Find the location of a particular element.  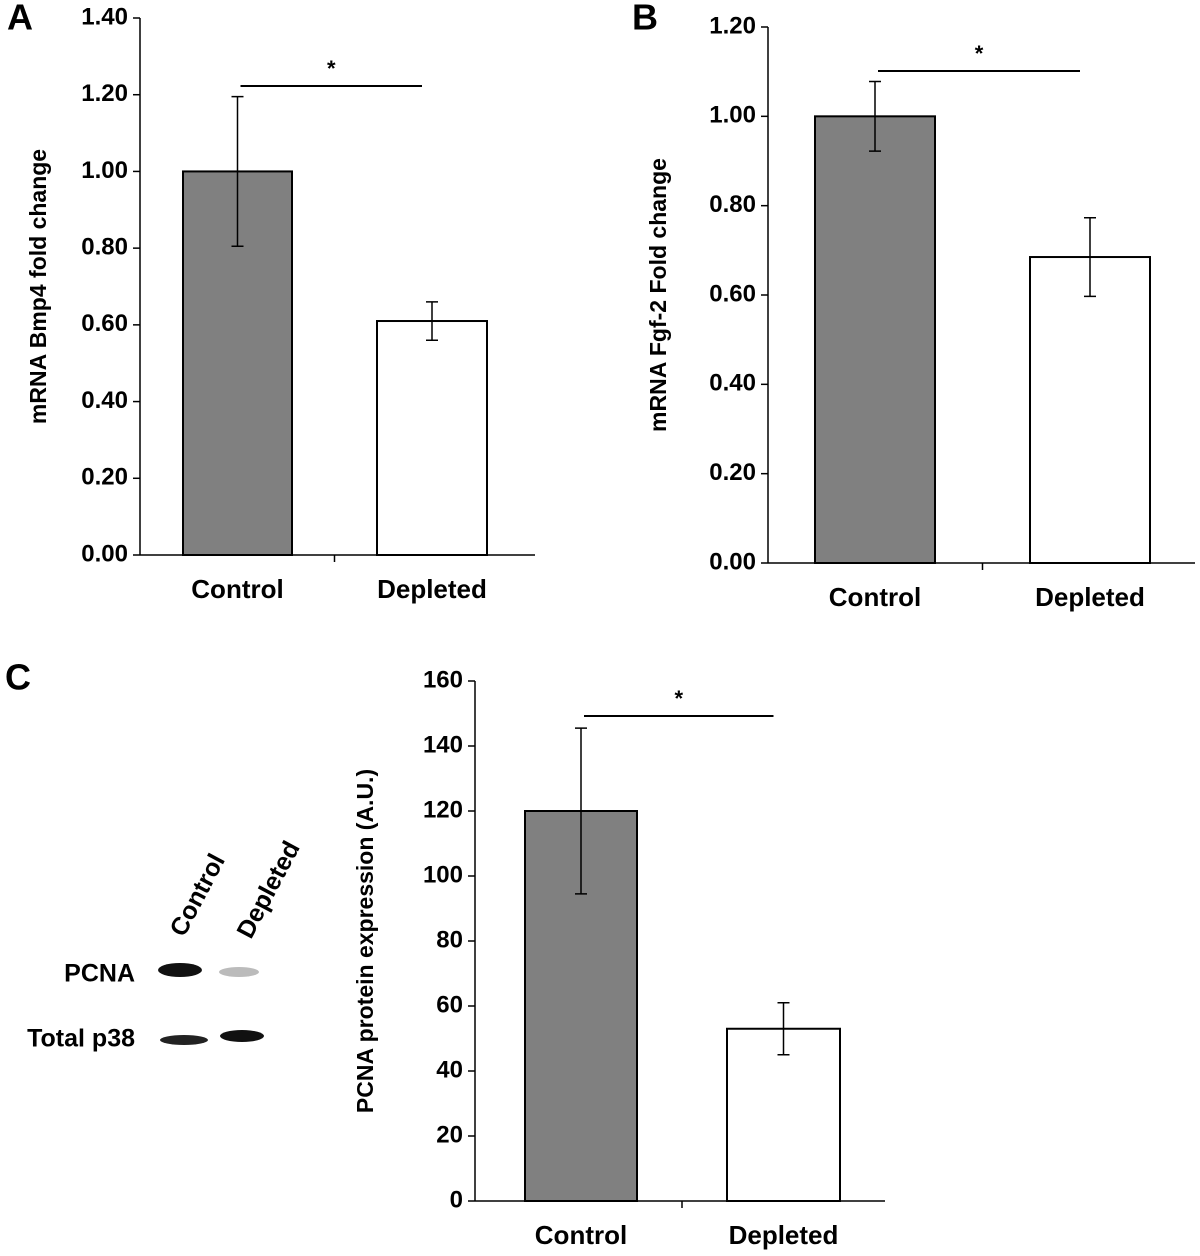

y-tick-label: 60 is located at coordinates (449, 1004).